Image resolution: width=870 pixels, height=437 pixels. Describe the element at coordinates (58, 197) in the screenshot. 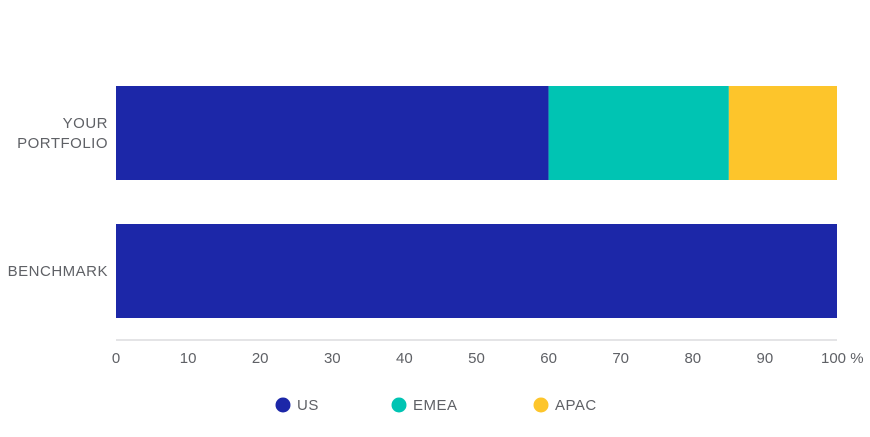

I see `category-labels: YOUR PORTFOLIO BENCHMARK` at that location.